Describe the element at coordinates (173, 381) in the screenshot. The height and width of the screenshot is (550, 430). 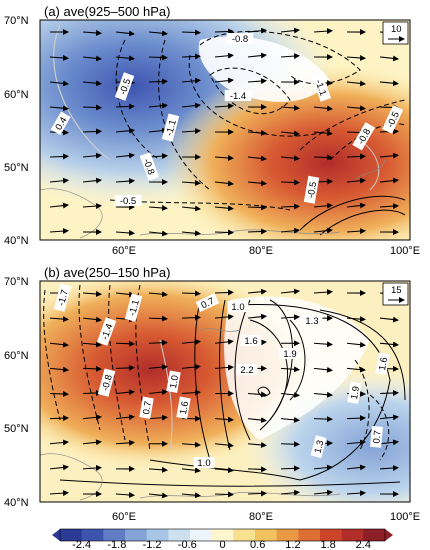
I see `contour-label: 1.0` at that location.